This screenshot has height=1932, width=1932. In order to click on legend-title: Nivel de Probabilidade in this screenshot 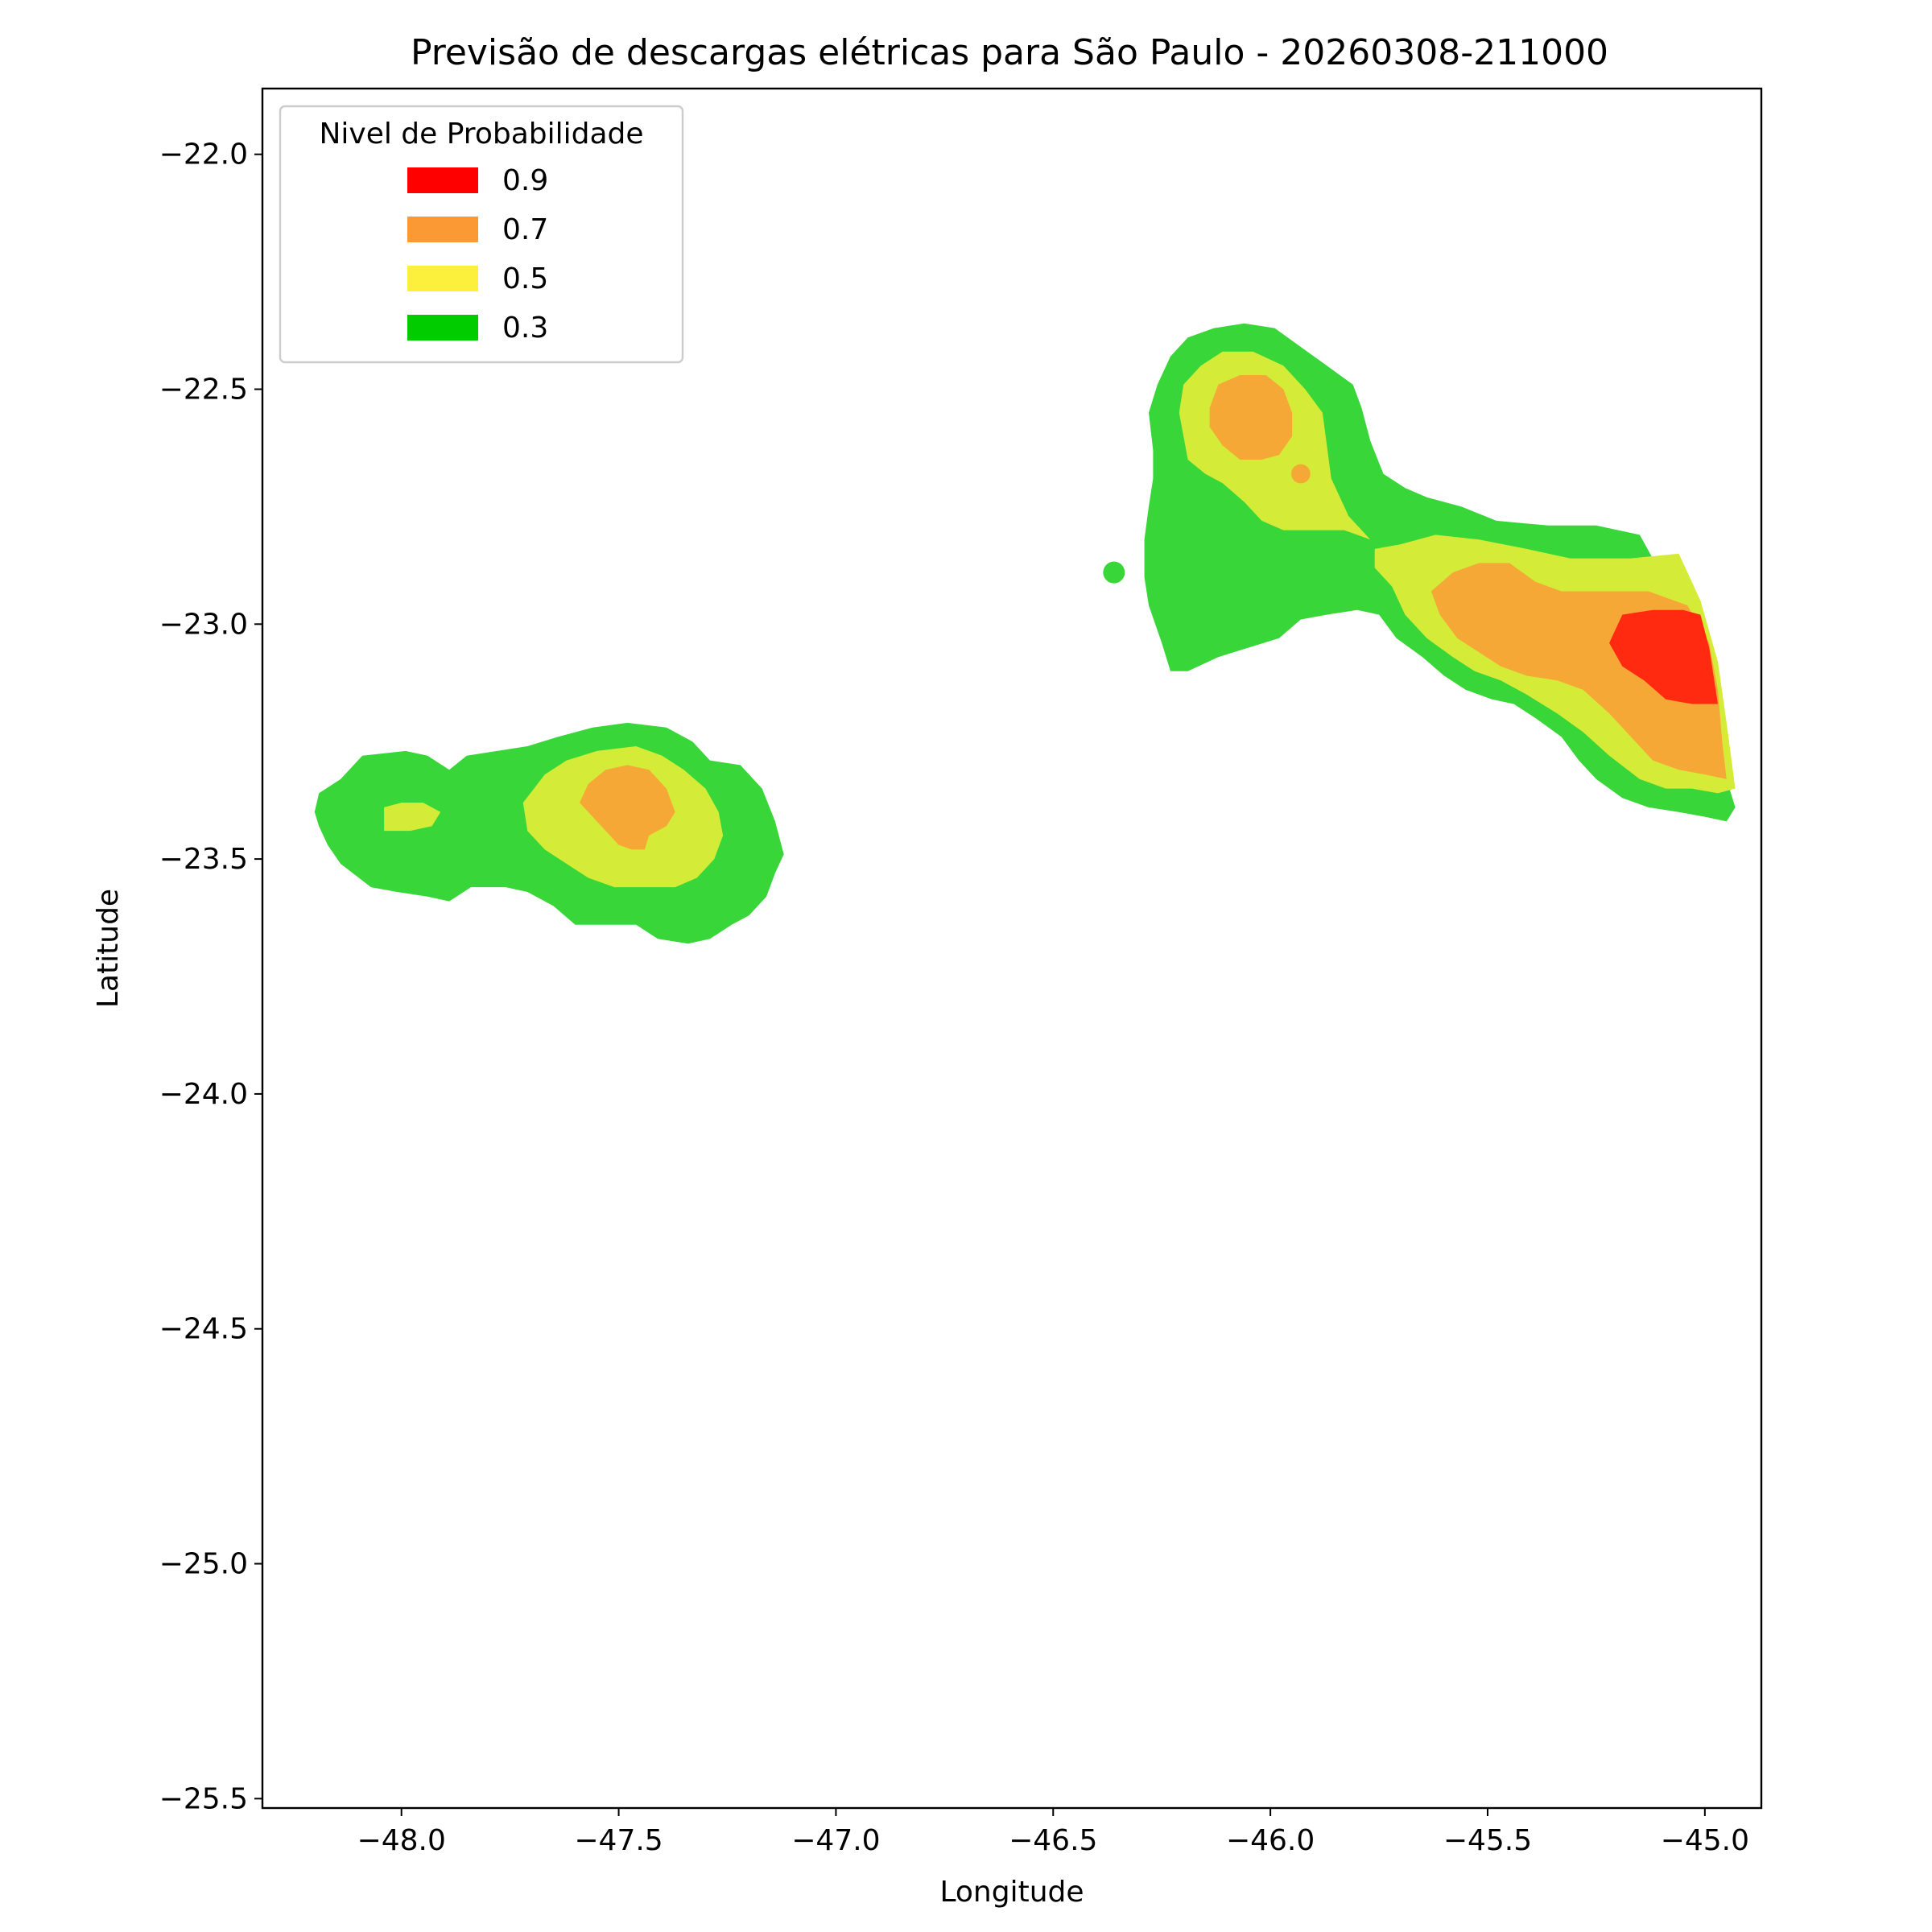, I will do `click(481, 134)`.